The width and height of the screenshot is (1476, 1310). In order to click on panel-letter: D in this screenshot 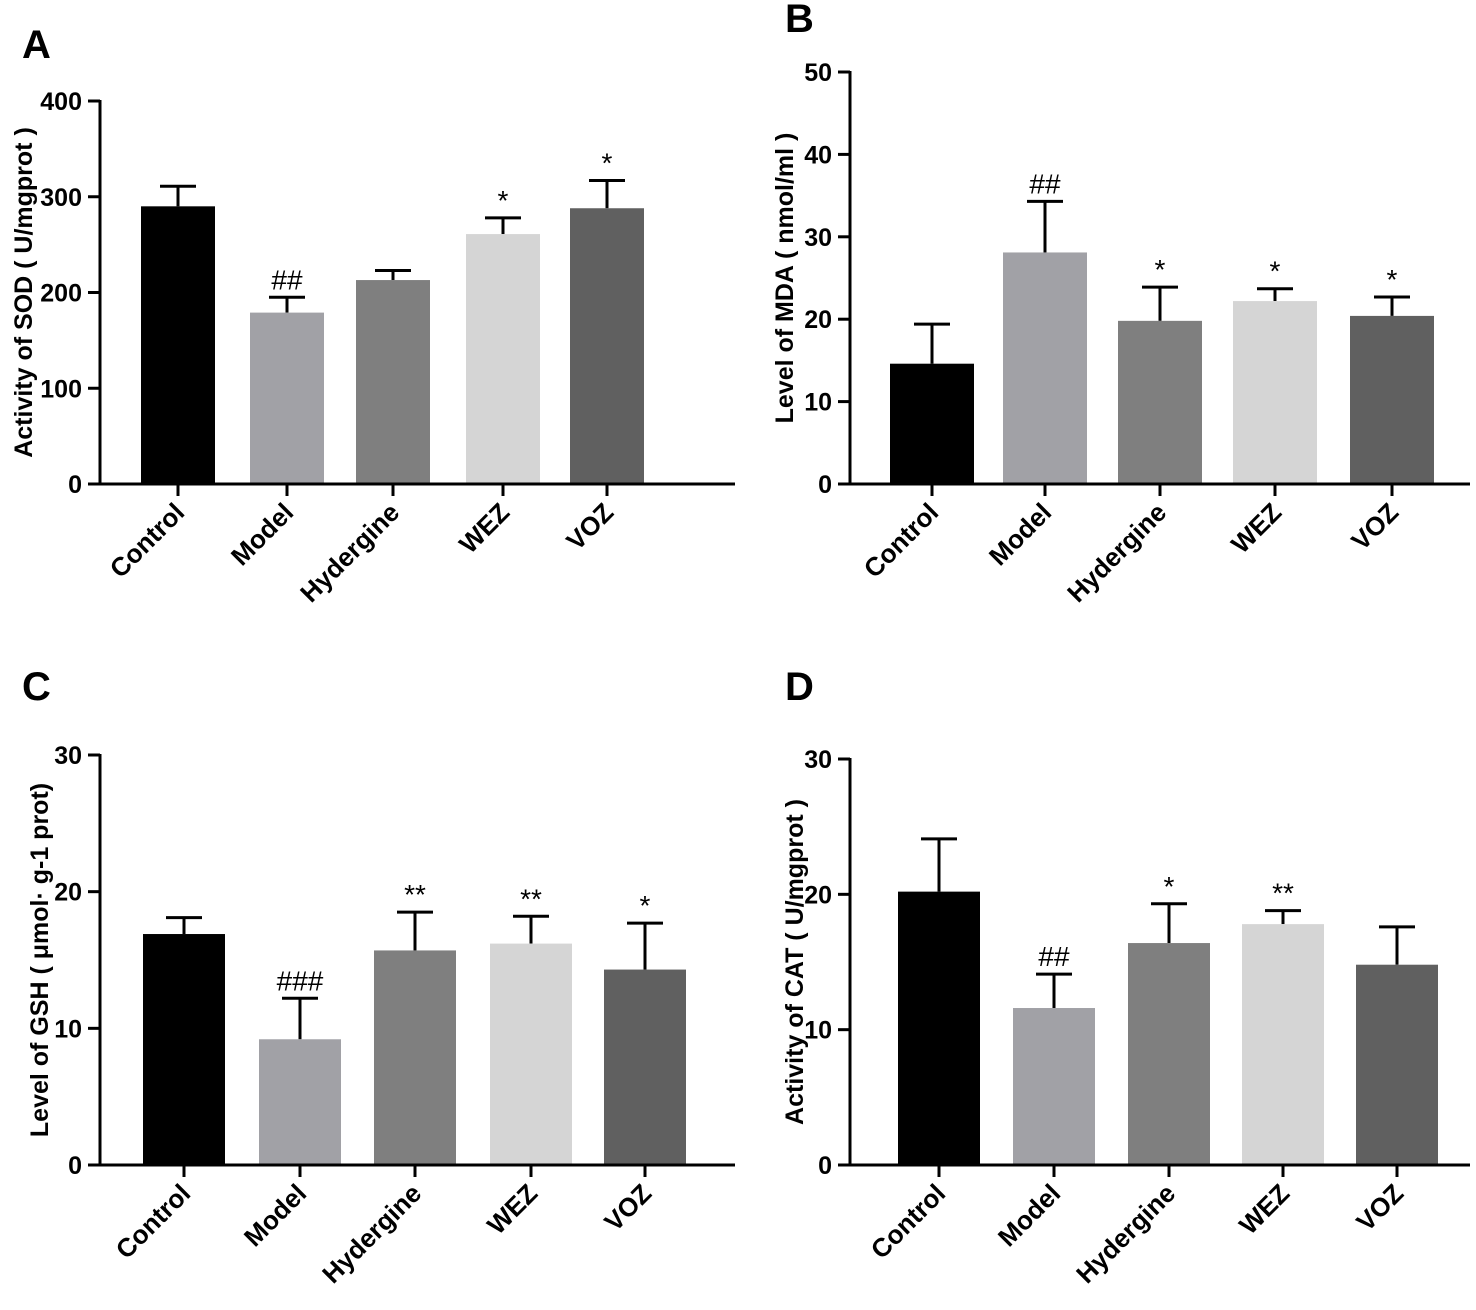, I will do `click(799, 687)`.